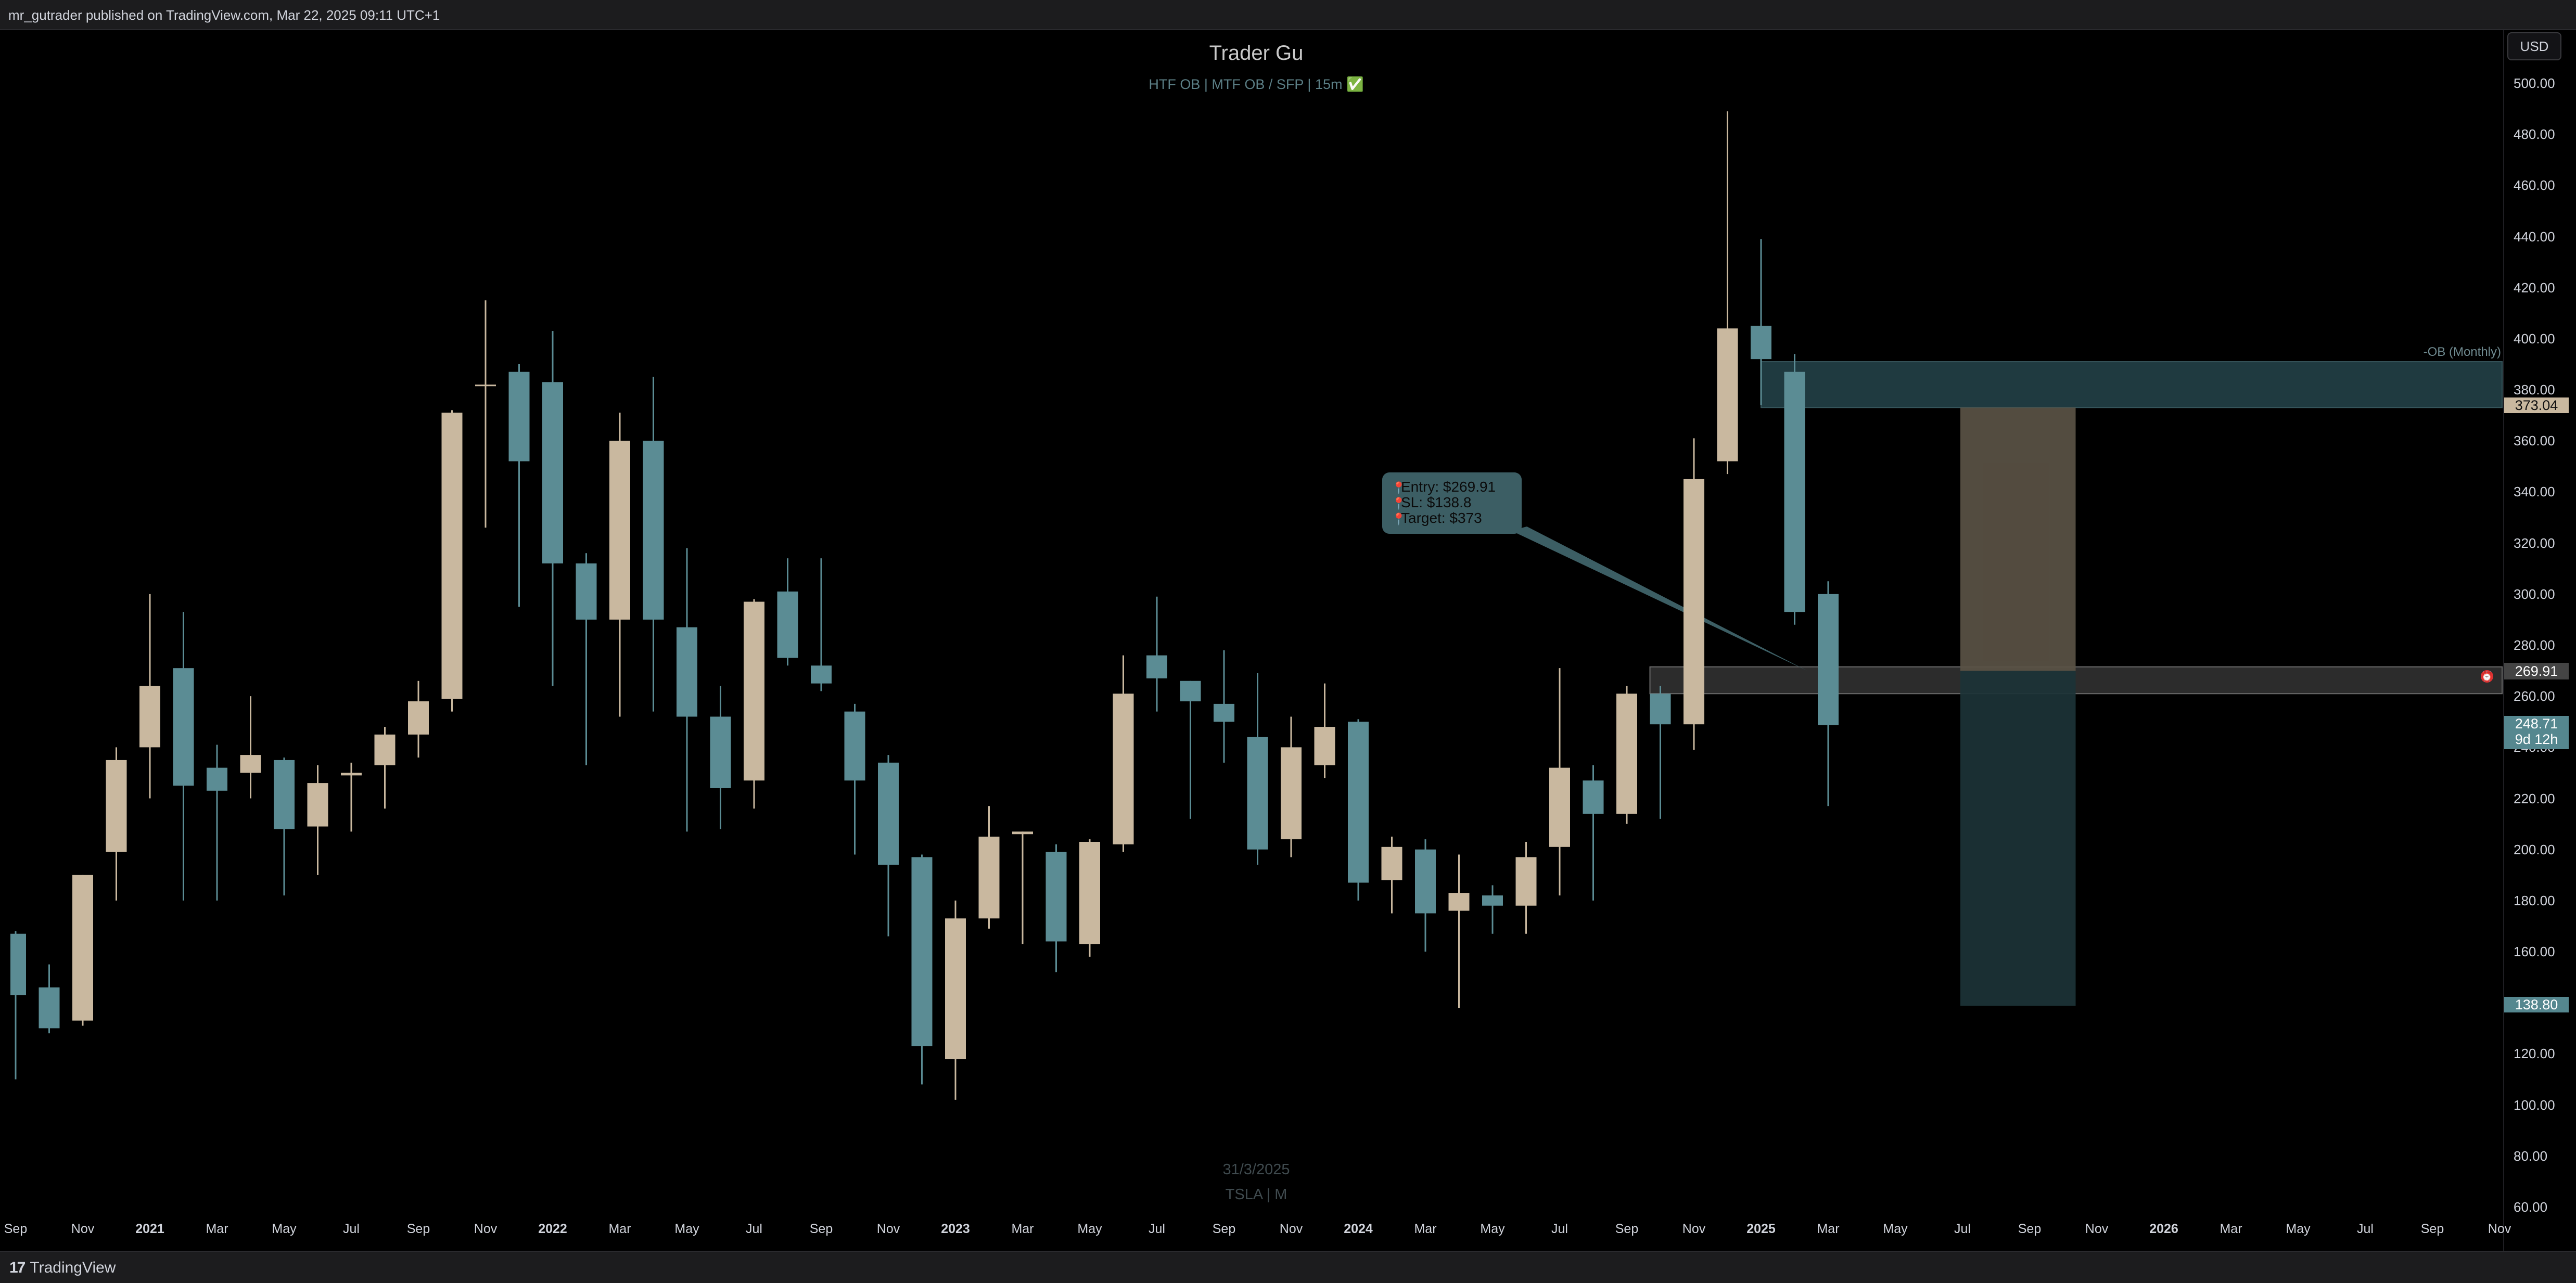 This screenshot has height=1283, width=2576. What do you see at coordinates (1256, 84) in the screenshot?
I see `chart-subtitle: HTF OB | MTF OB / SFP | 15m ✅` at bounding box center [1256, 84].